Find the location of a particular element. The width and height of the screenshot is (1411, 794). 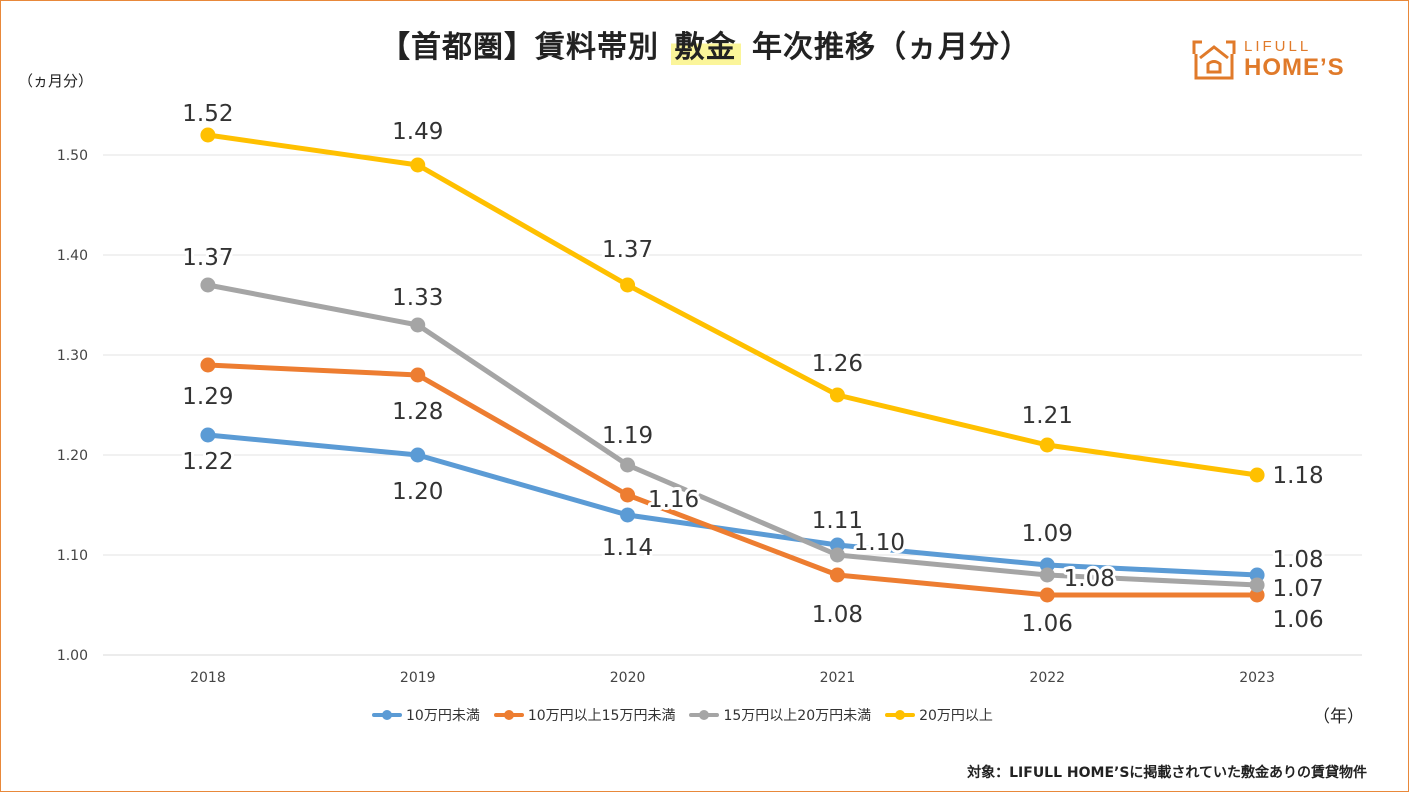

legend-item: 10万円以上15万円未満 is located at coordinates (584, 715).